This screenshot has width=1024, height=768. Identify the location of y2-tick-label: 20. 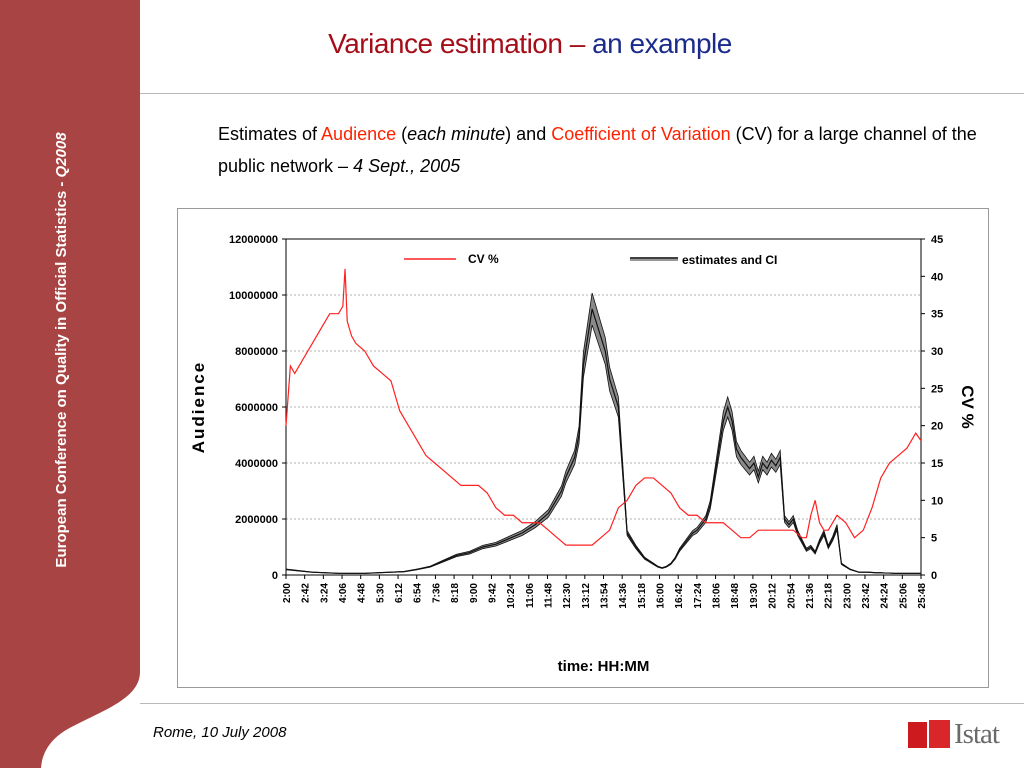
(937, 427).